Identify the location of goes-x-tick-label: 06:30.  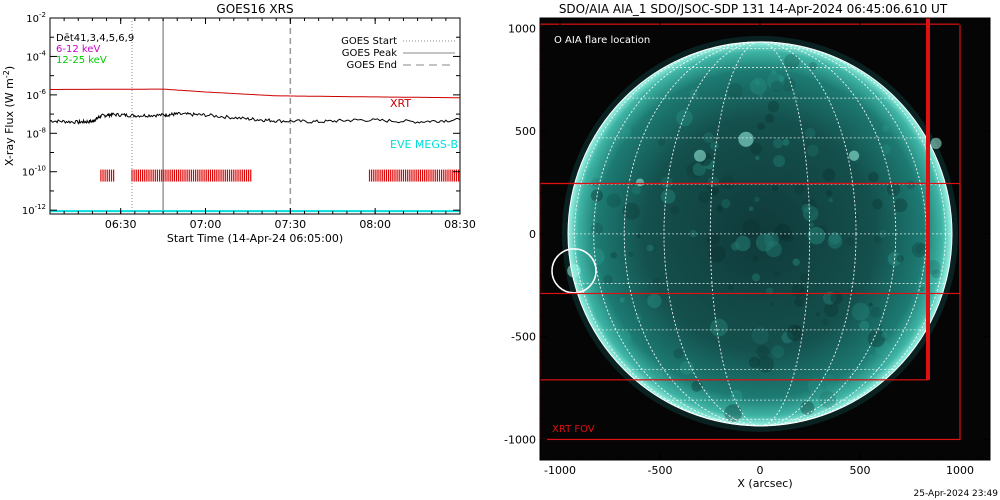
(121, 224).